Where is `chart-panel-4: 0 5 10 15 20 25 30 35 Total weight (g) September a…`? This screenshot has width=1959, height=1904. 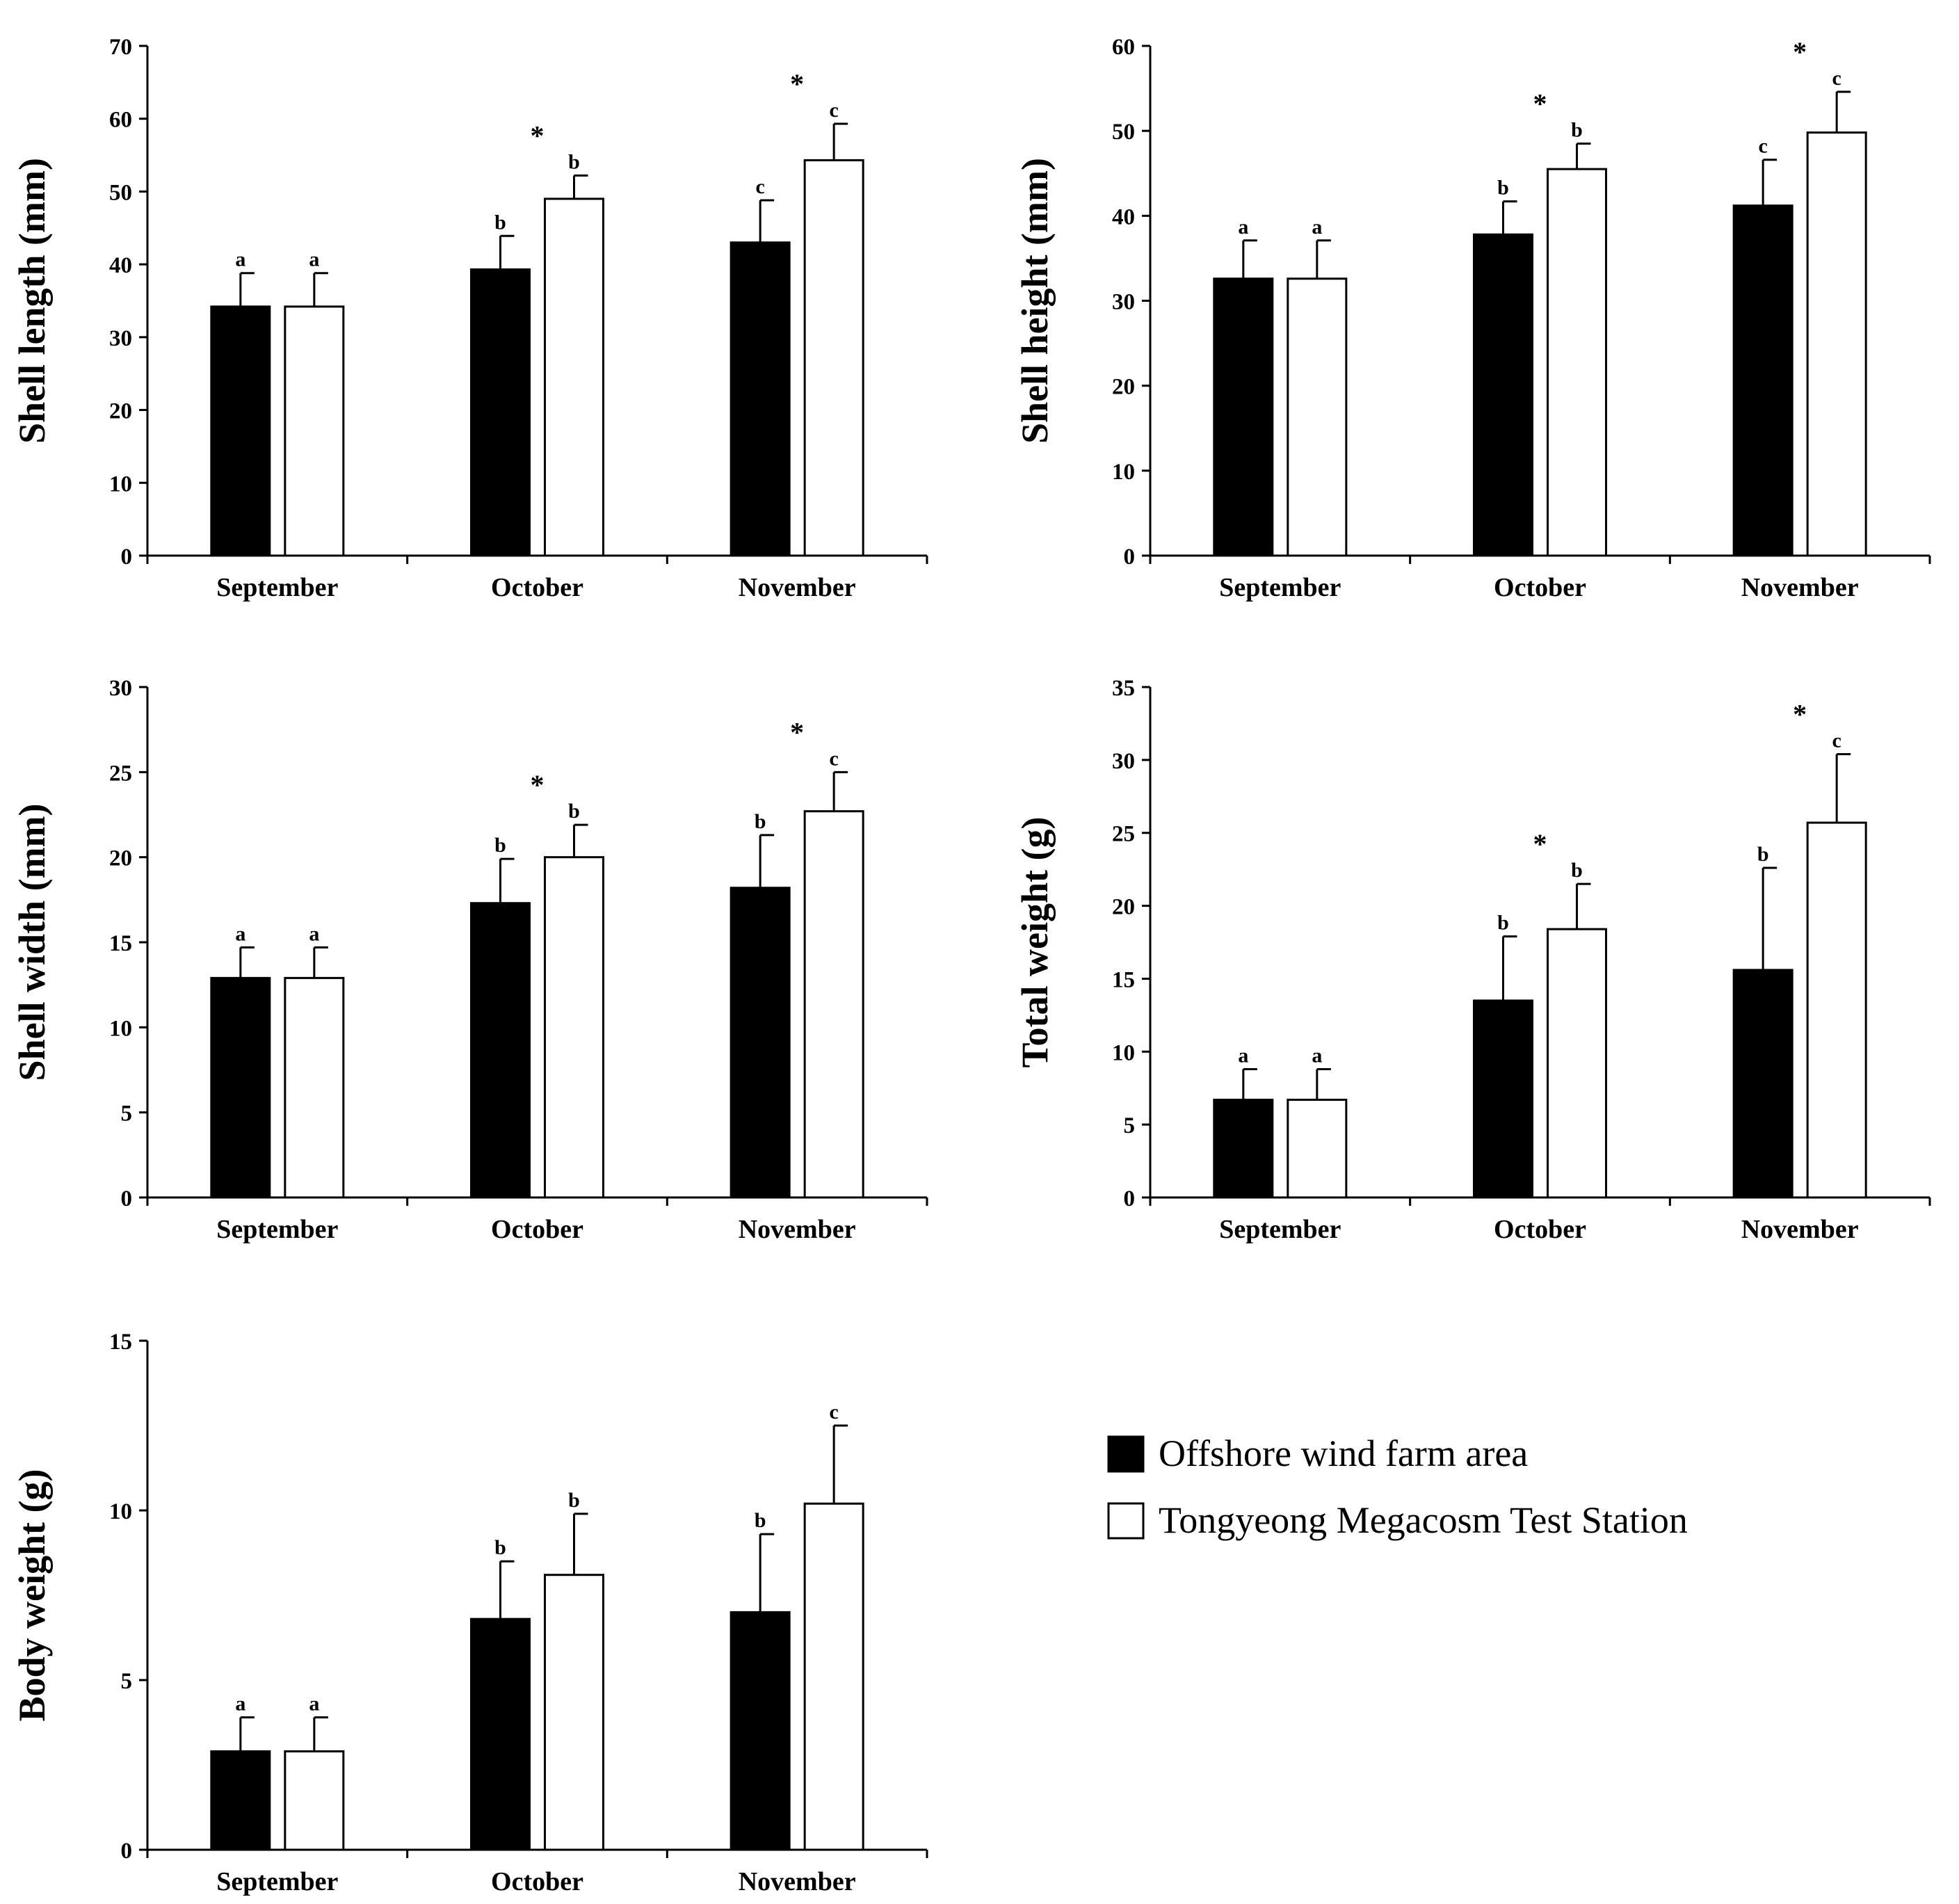
chart-panel-4: 0 5 10 15 20 25 30 35 Total weight (g) September a… is located at coordinates (1472, 960).